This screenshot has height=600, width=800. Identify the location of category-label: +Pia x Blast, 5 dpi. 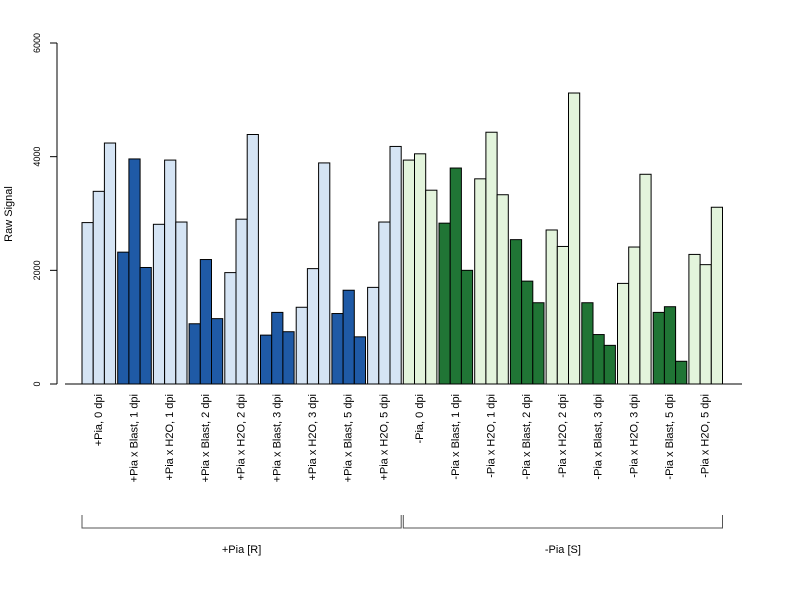
(349, 438).